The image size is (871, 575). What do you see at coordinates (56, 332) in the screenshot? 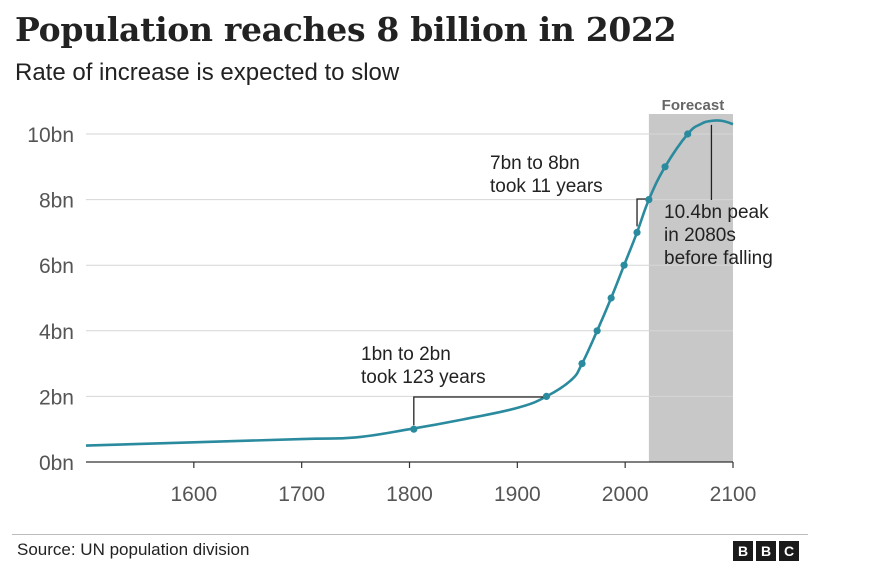
I see `y-tick-label: 4bn` at bounding box center [56, 332].